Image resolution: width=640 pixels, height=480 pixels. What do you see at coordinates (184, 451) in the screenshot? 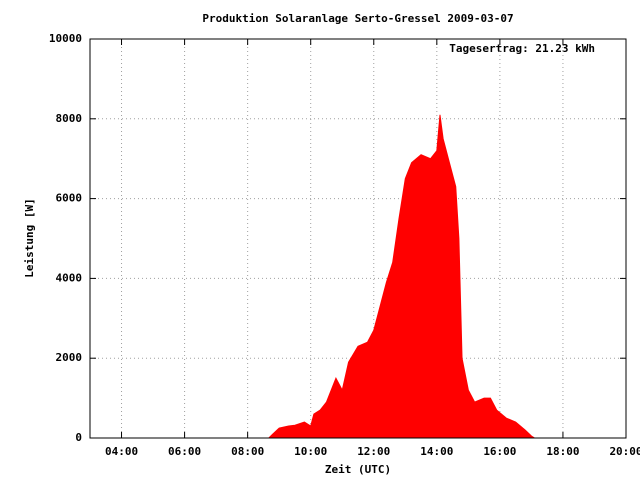
I see `x-tick-label: 06:00` at bounding box center [184, 451].